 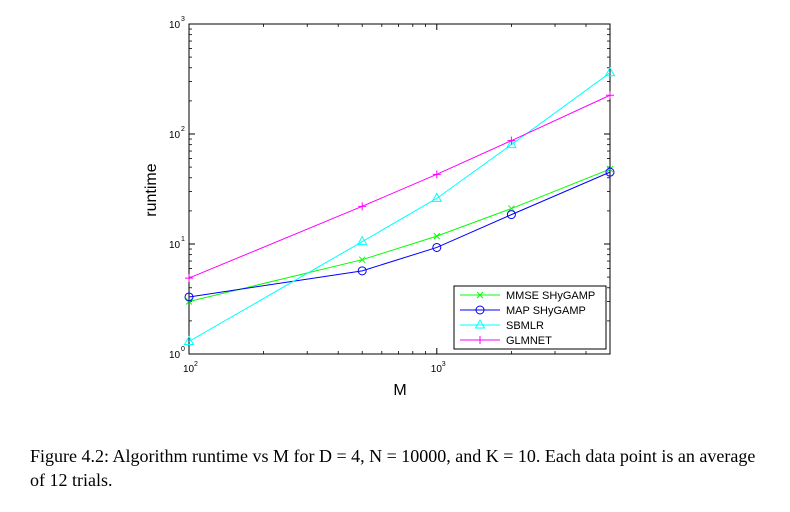 I want to click on legend-item: MMSE SHyGAMP, so click(x=527, y=296).